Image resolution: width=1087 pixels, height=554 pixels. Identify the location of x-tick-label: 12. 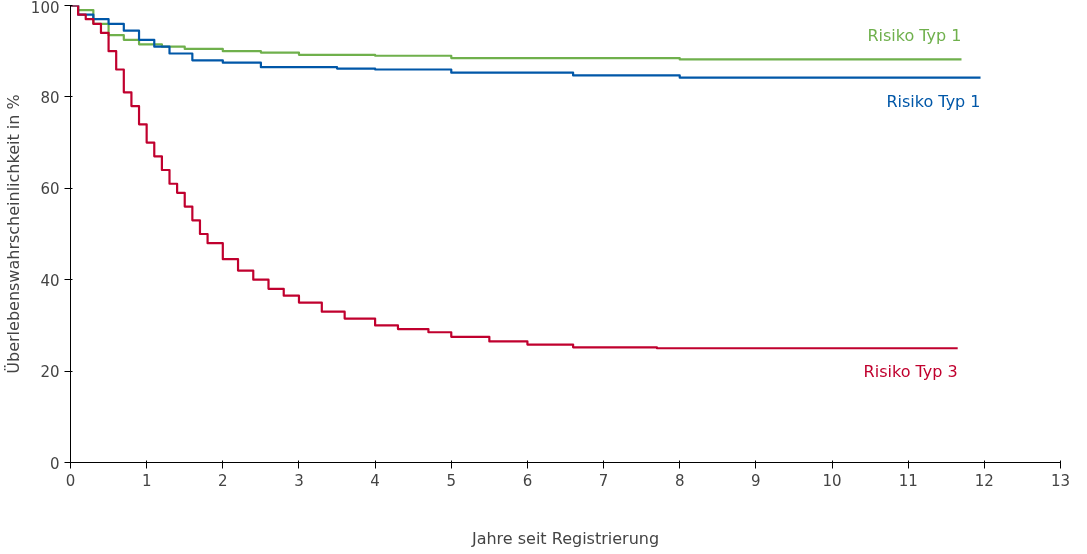
(984, 480).